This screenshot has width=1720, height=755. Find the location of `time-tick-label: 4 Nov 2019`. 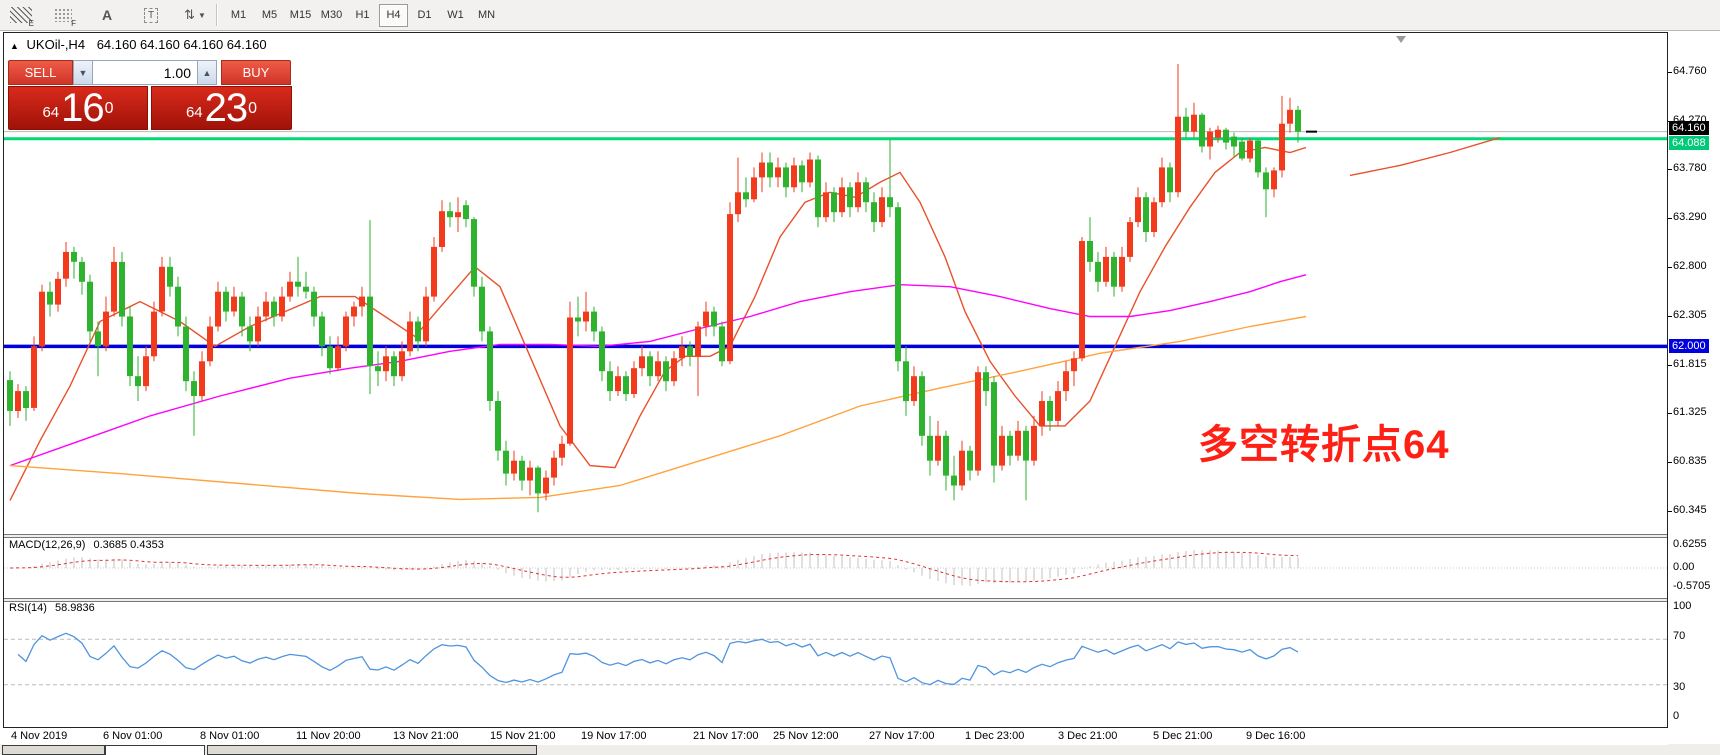

time-tick-label: 4 Nov 2019 is located at coordinates (39, 736).